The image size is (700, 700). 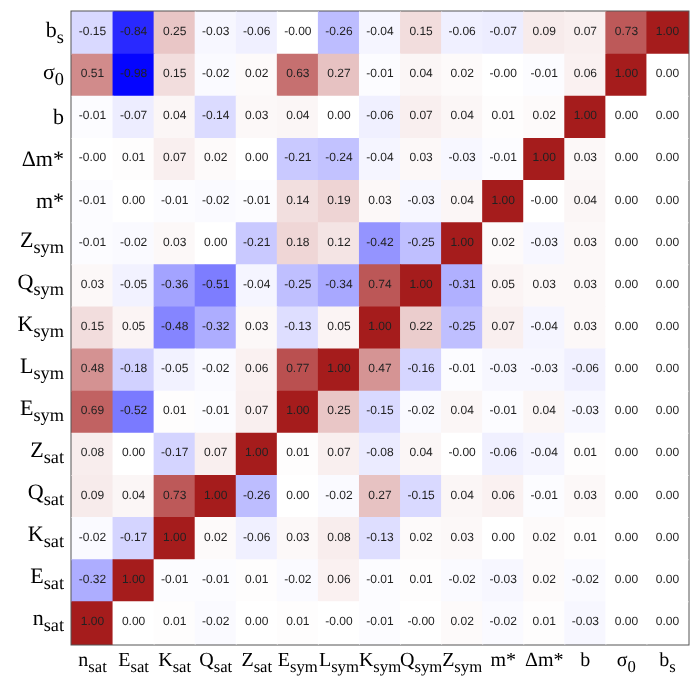 What do you see at coordinates (380, 665) in the screenshot?
I see `x-tick-label: K$_{sym}$` at bounding box center [380, 665].